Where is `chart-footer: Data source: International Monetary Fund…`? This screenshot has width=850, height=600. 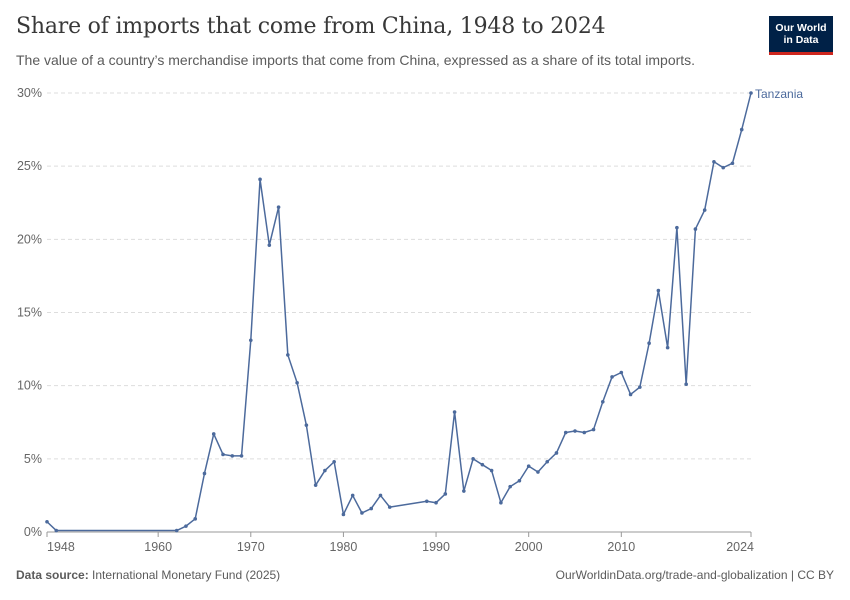
chart-footer: Data source: International Monetary Fund… is located at coordinates (425, 575).